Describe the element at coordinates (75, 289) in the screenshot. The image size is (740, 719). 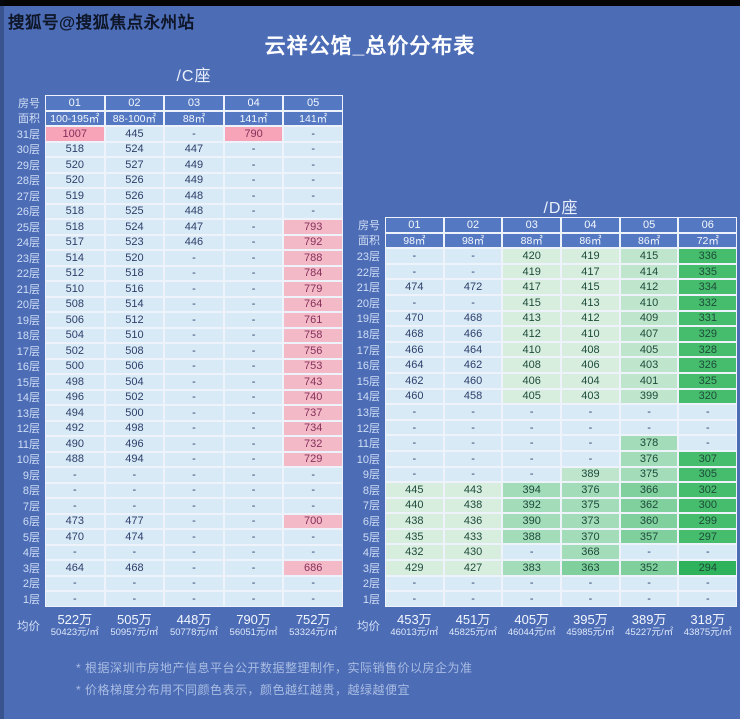
I see `price-cell: 510` at that location.